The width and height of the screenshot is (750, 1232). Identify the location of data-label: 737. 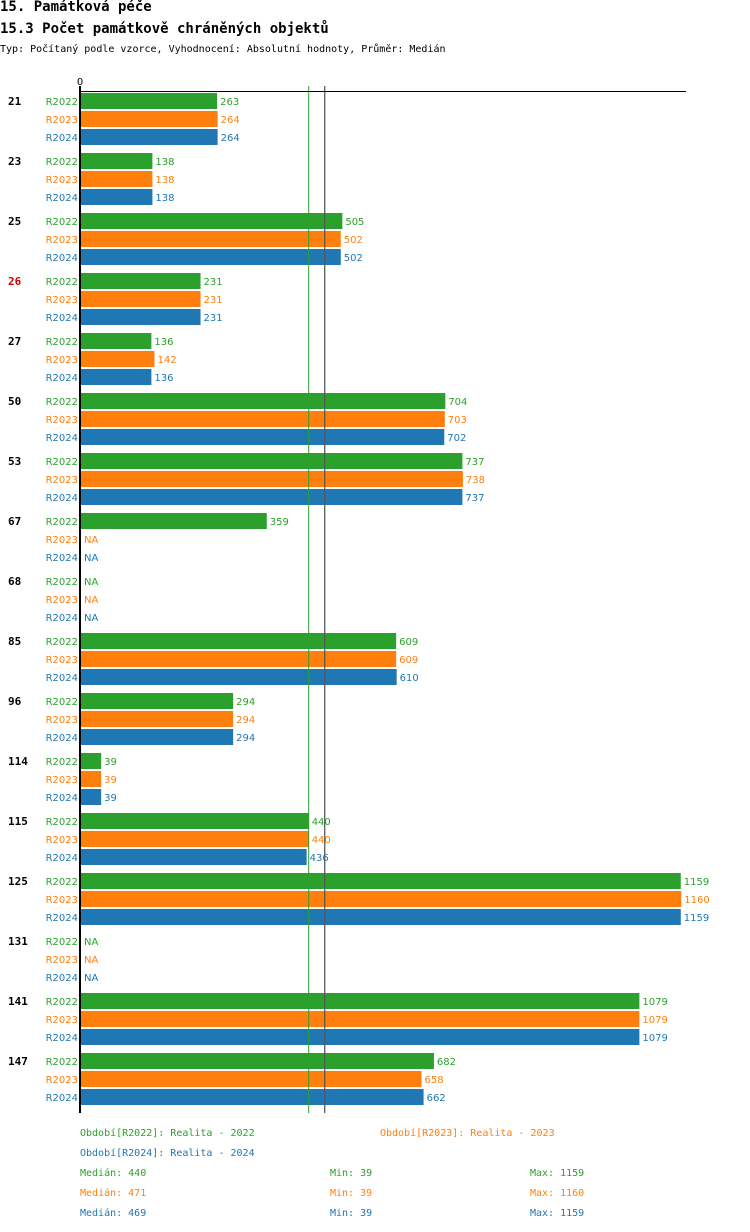
(474, 498).